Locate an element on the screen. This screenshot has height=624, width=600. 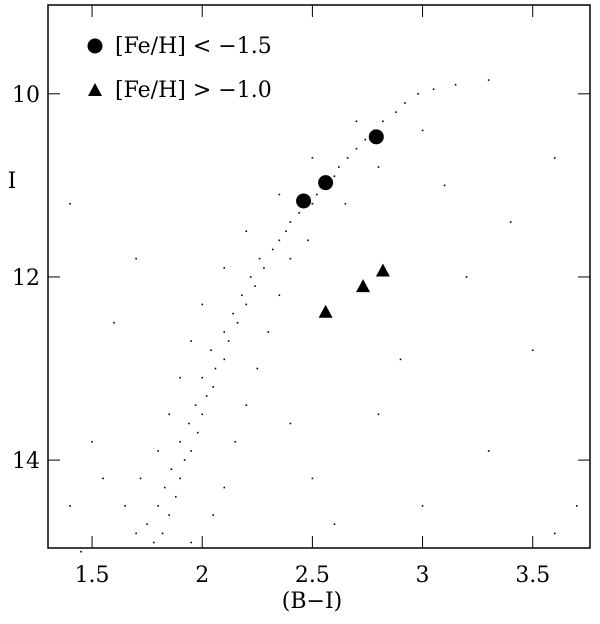
legend-marker is located at coordinates (95, 46).